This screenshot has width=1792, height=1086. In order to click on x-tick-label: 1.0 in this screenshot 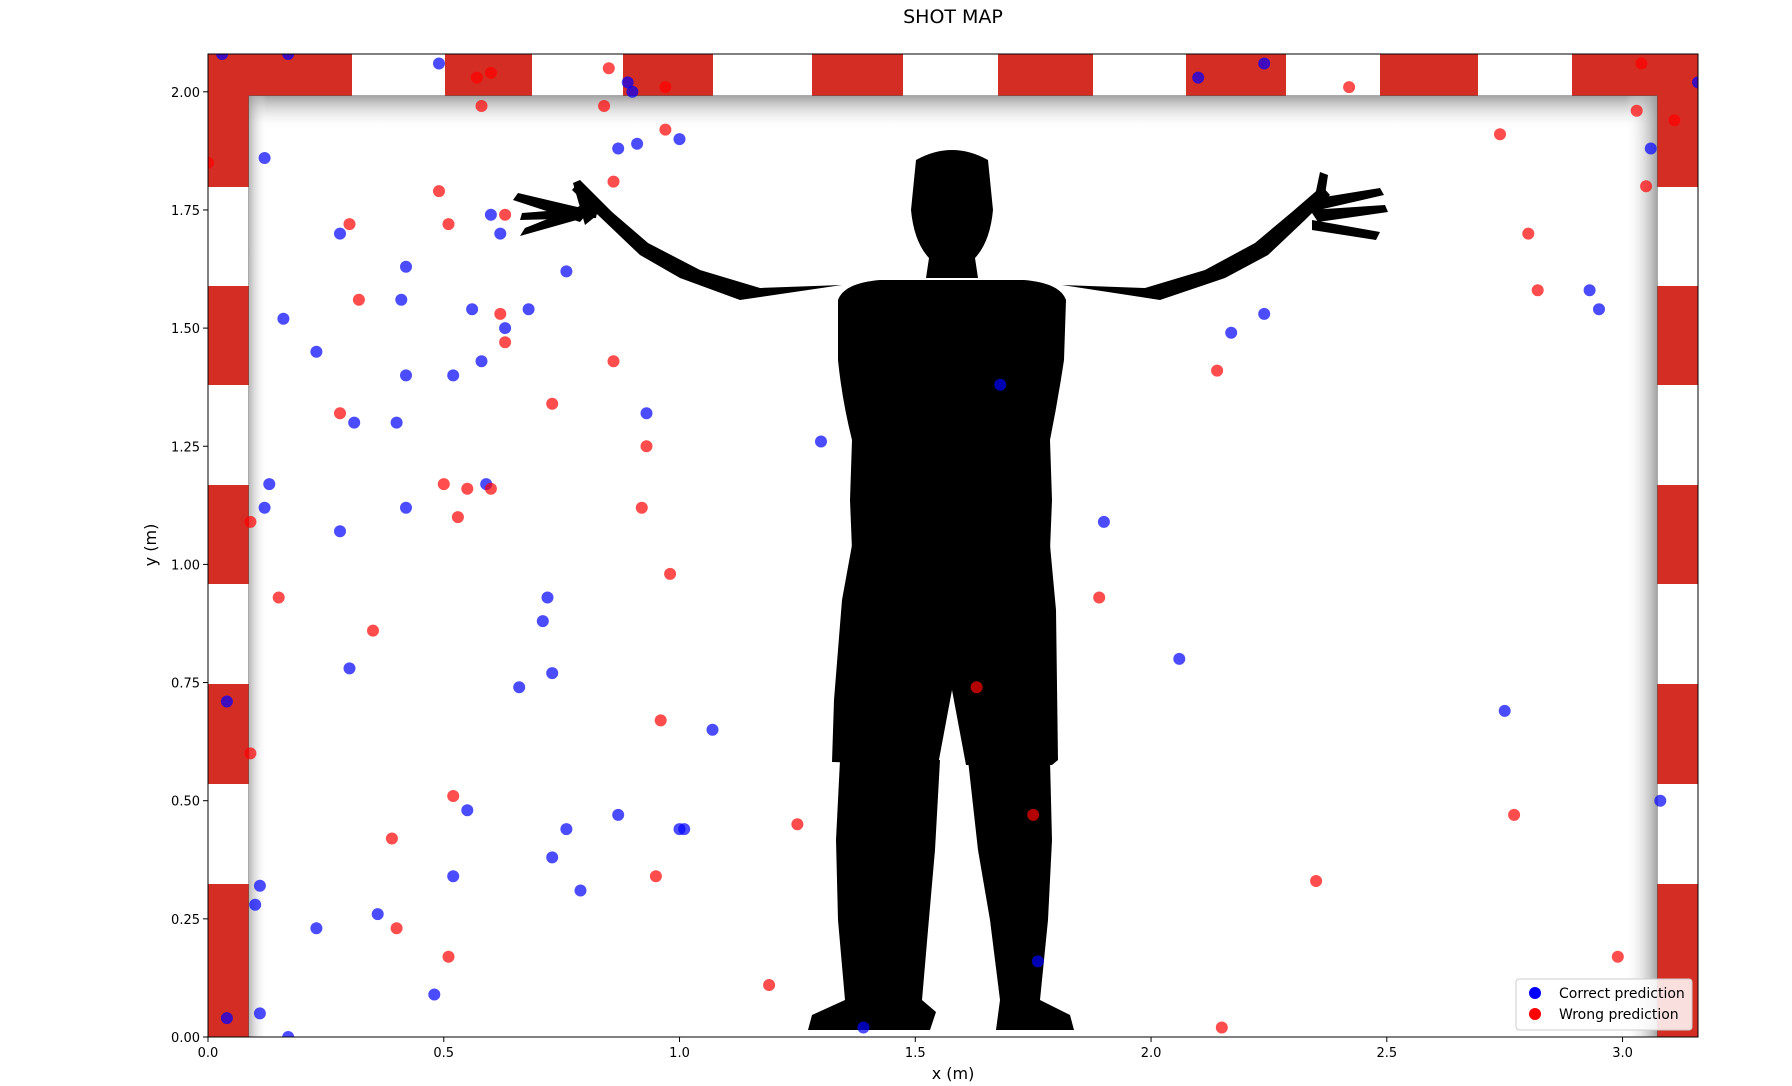, I will do `click(679, 1053)`.